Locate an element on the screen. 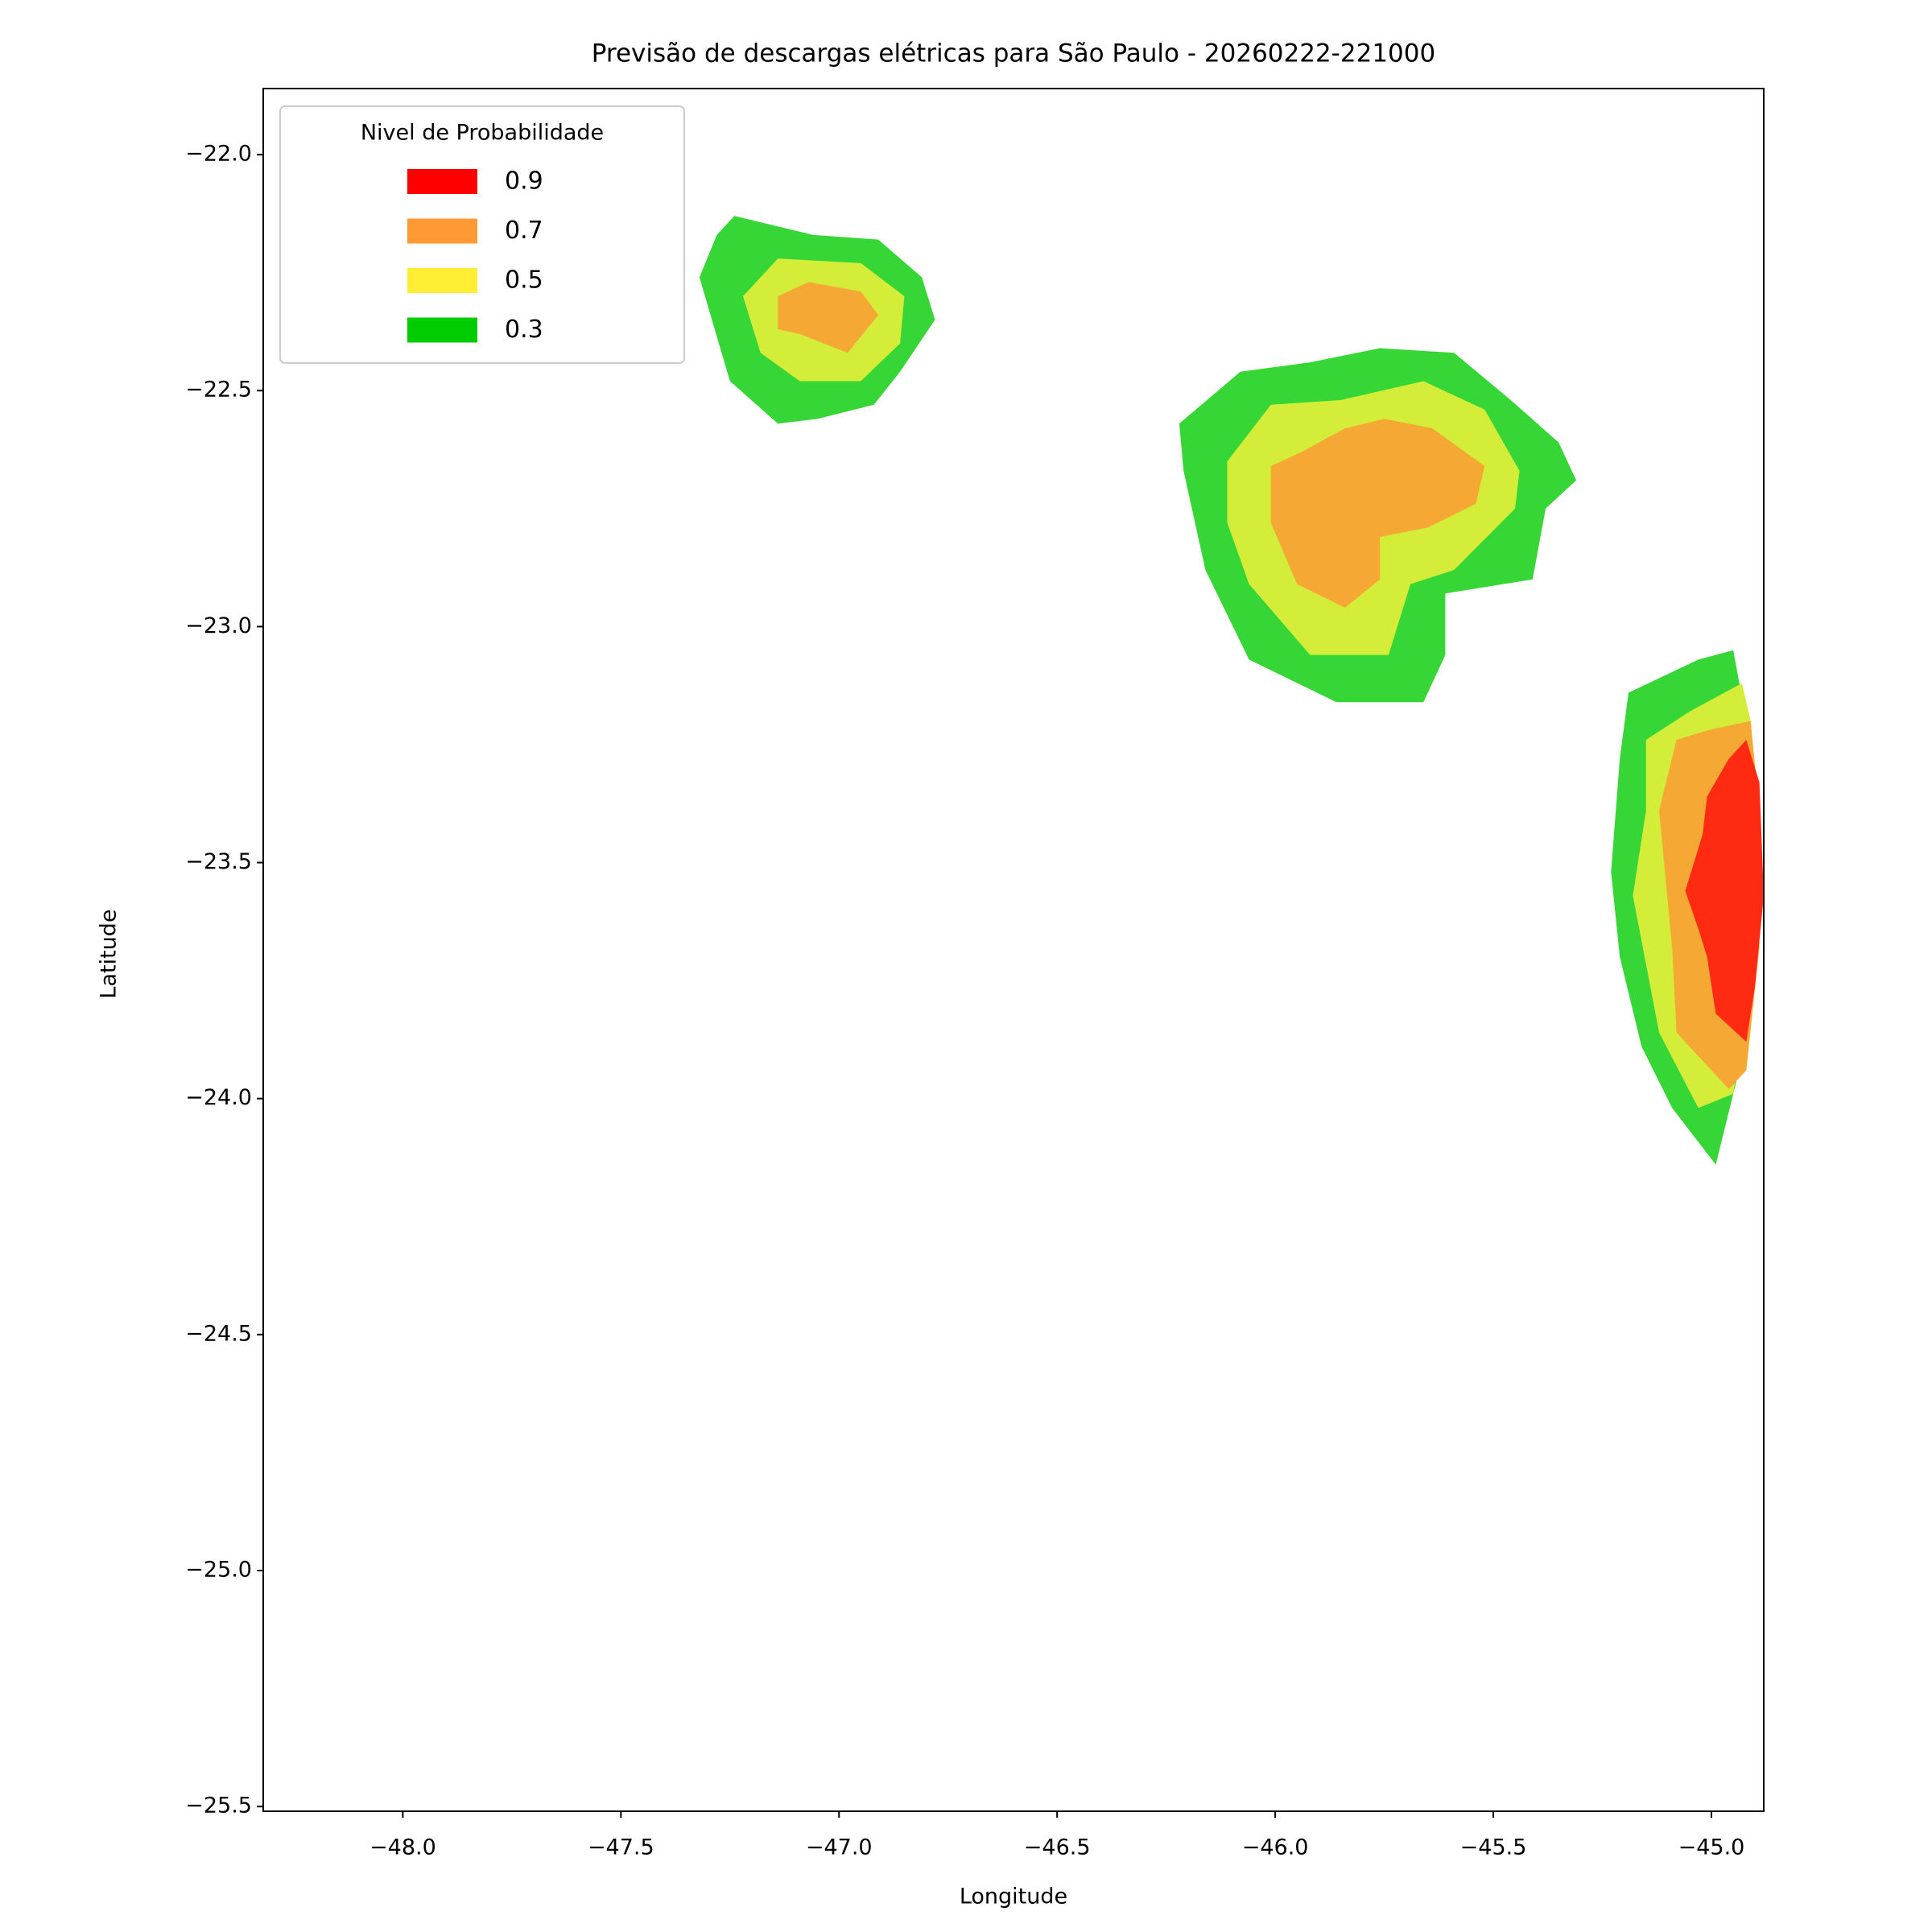  x-tick-label: −47.0 is located at coordinates (839, 1848).